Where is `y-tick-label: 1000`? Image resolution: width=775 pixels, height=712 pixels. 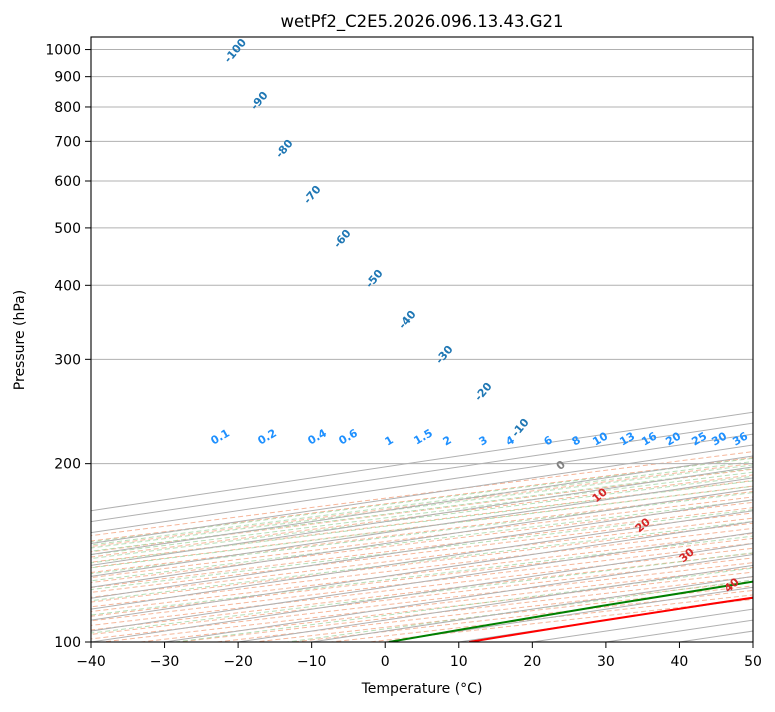
y-tick-label: 1000 is located at coordinates (63, 51).